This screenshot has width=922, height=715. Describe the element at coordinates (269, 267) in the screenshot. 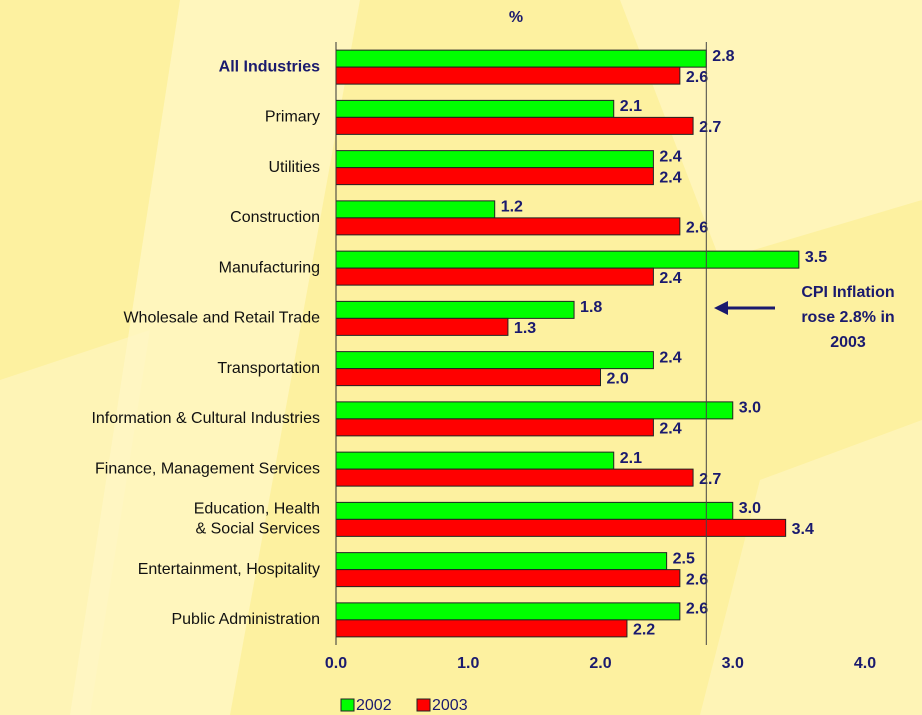

I see `y-tick-label: Manufacturing` at that location.